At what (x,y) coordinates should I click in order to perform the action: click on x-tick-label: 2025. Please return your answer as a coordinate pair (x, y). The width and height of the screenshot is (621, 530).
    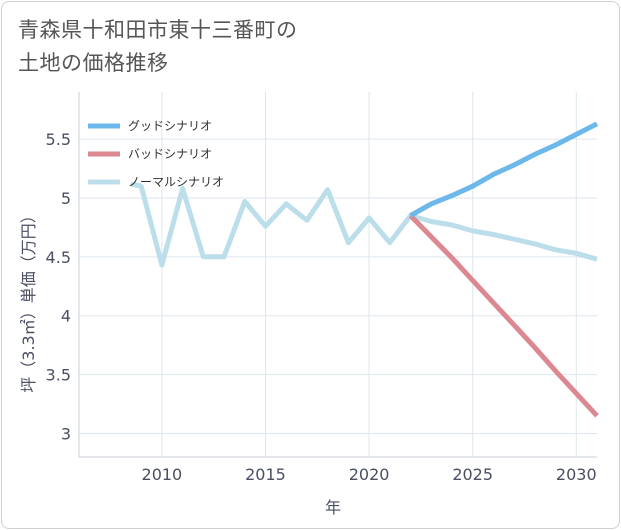
    Looking at the image, I should click on (472, 474).